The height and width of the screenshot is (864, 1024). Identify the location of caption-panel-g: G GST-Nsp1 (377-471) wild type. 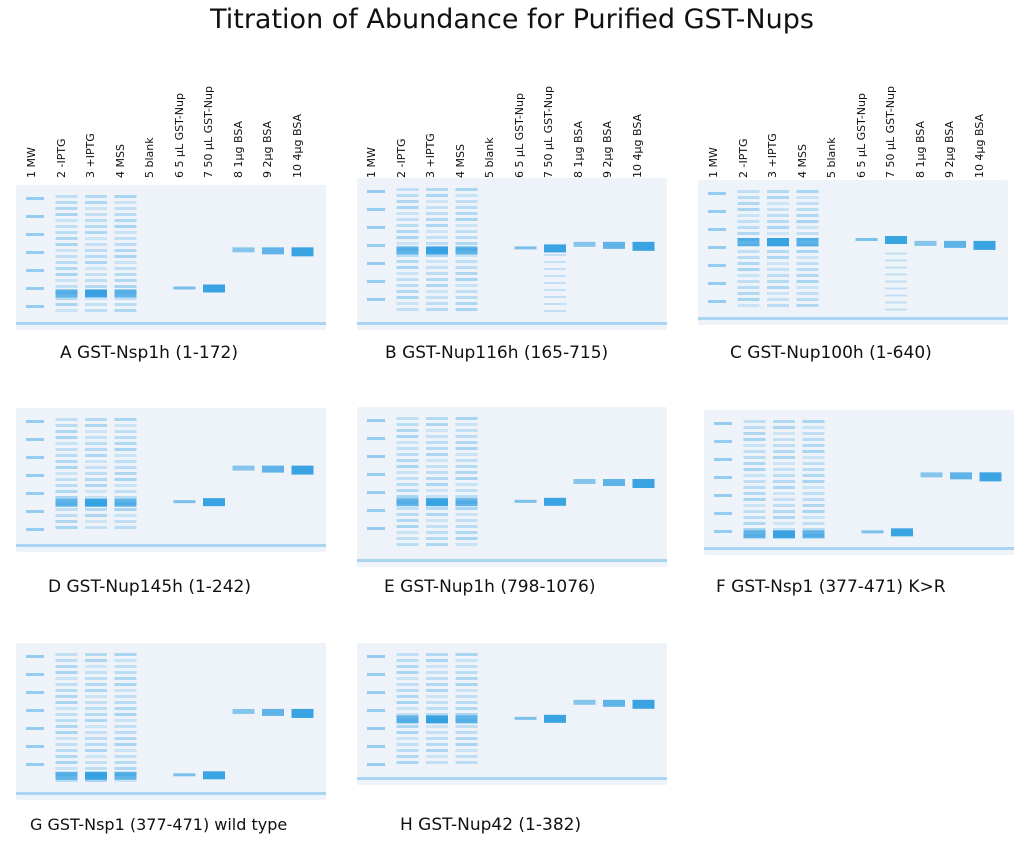
(159, 824).